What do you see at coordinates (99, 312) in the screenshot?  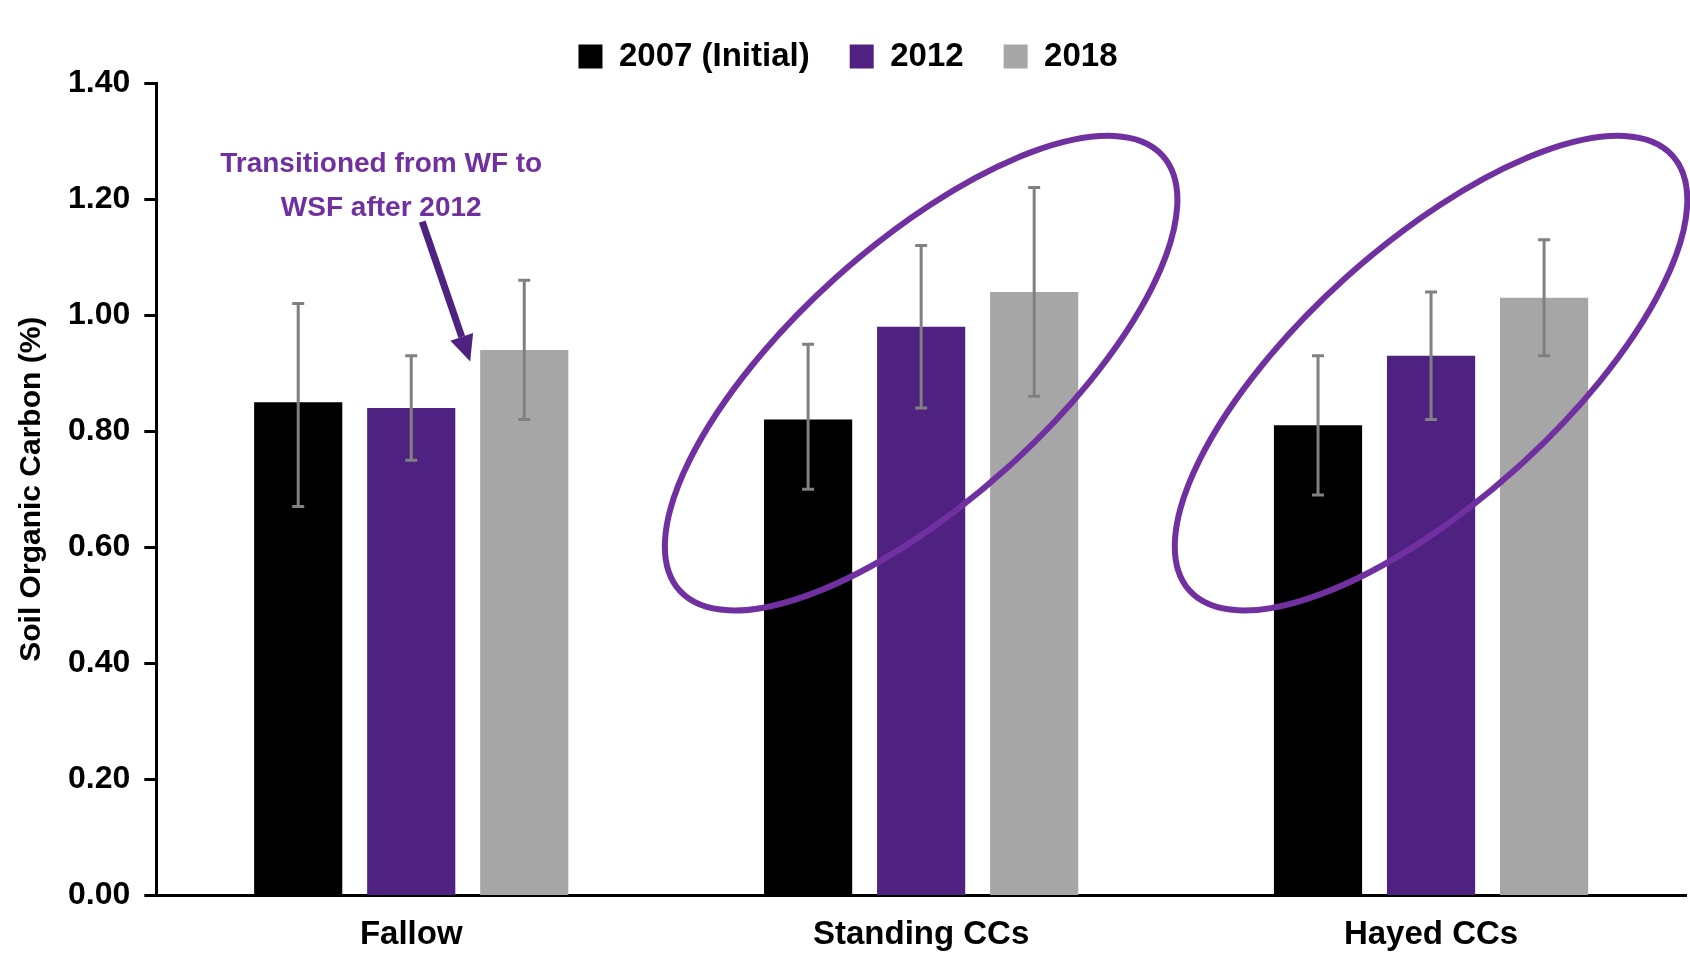 I see `y-tick-label: 1.00` at bounding box center [99, 312].